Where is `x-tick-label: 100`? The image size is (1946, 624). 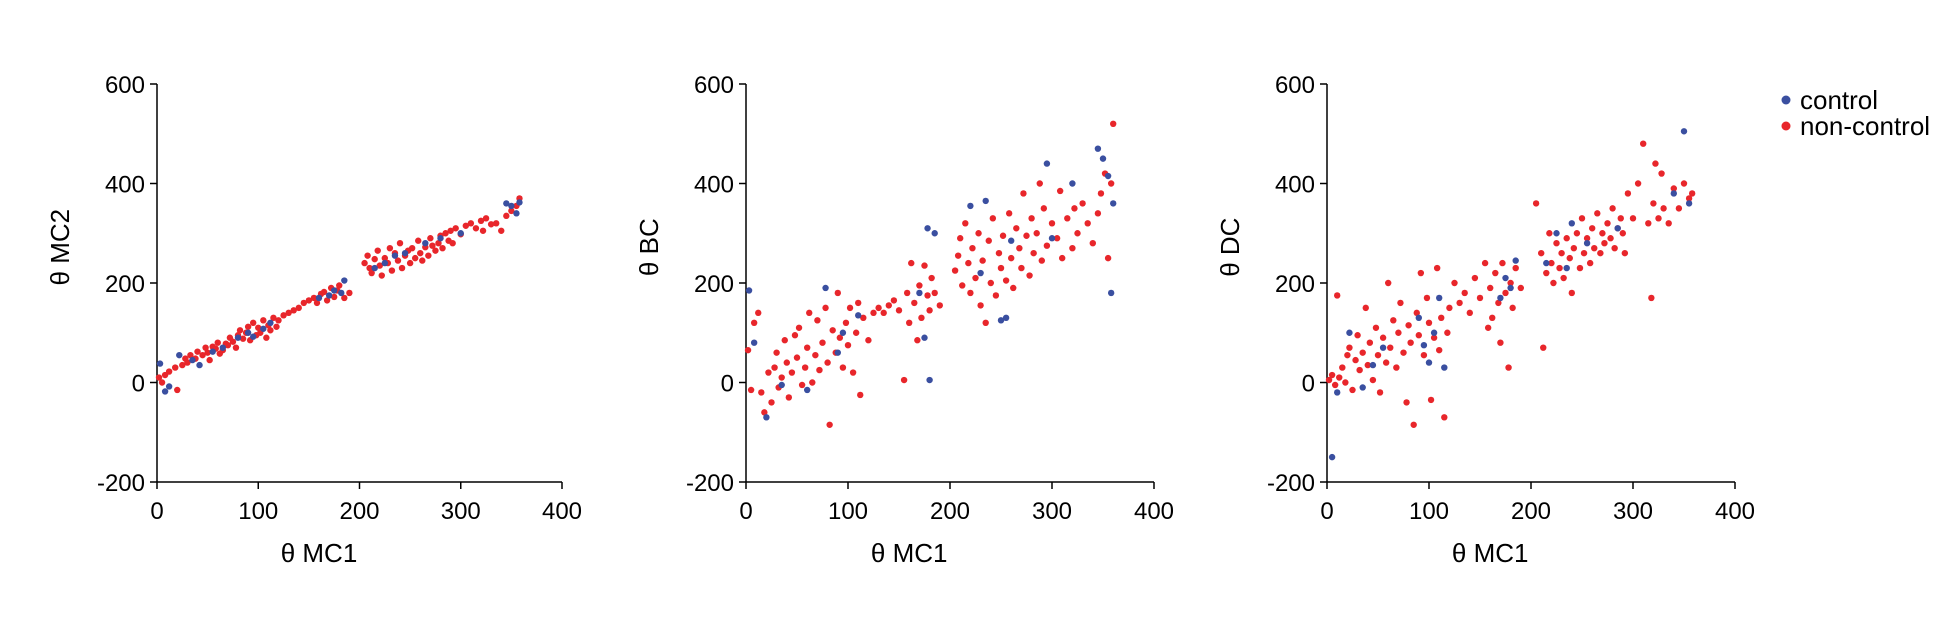 x-tick-label: 100 is located at coordinates (258, 511).